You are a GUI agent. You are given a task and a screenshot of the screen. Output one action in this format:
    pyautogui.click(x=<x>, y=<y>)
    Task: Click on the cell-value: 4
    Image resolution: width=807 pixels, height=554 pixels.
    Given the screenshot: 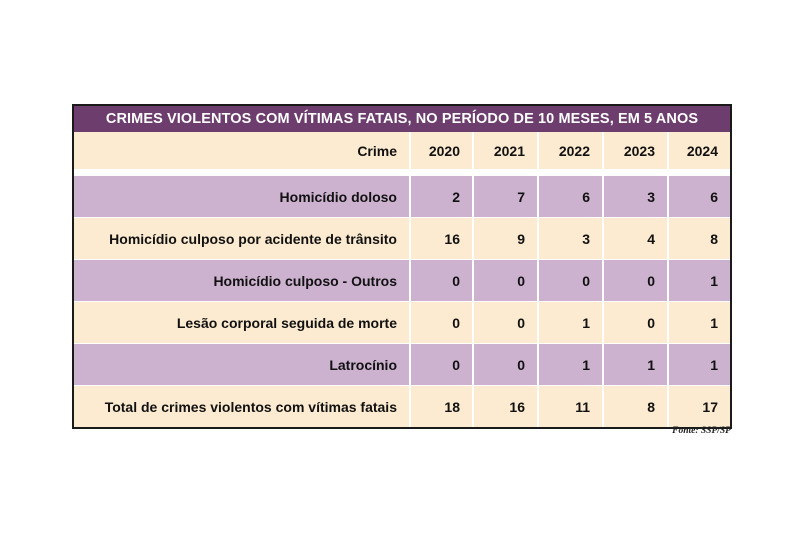 What is the action you would take?
    pyautogui.click(x=635, y=238)
    